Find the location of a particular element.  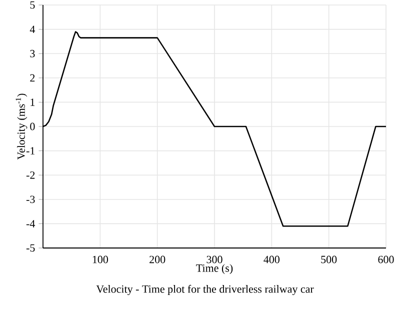

x-tick-label: 500 is located at coordinates (329, 260).